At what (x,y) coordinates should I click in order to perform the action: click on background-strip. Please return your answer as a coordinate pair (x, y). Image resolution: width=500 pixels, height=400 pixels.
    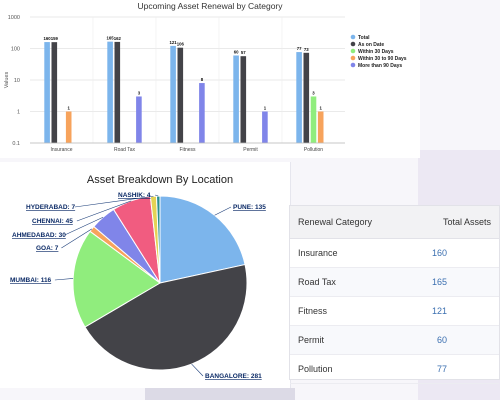
    Looking at the image, I should click on (220, 394).